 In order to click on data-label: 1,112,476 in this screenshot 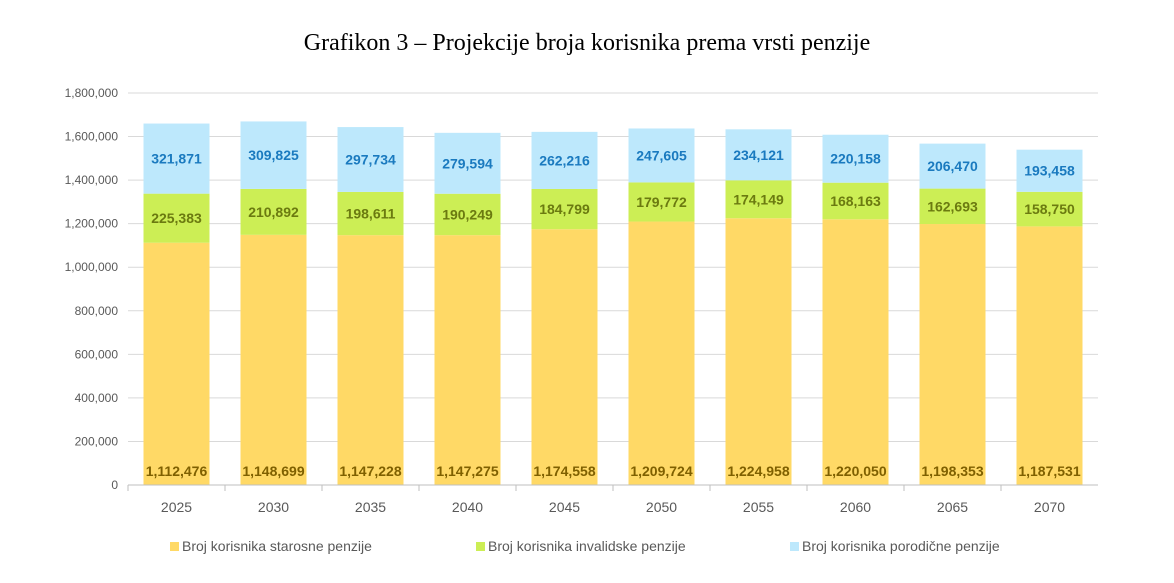, I will do `click(177, 471)`.